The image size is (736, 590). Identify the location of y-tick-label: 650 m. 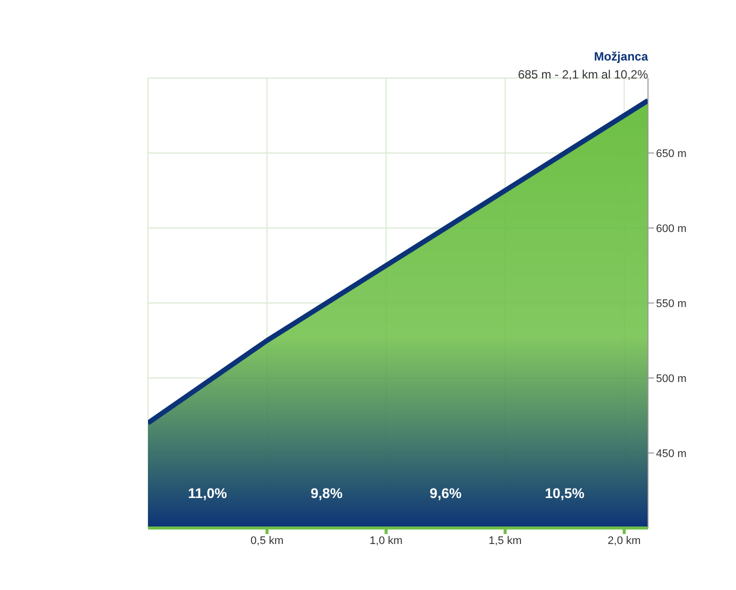
(671, 154).